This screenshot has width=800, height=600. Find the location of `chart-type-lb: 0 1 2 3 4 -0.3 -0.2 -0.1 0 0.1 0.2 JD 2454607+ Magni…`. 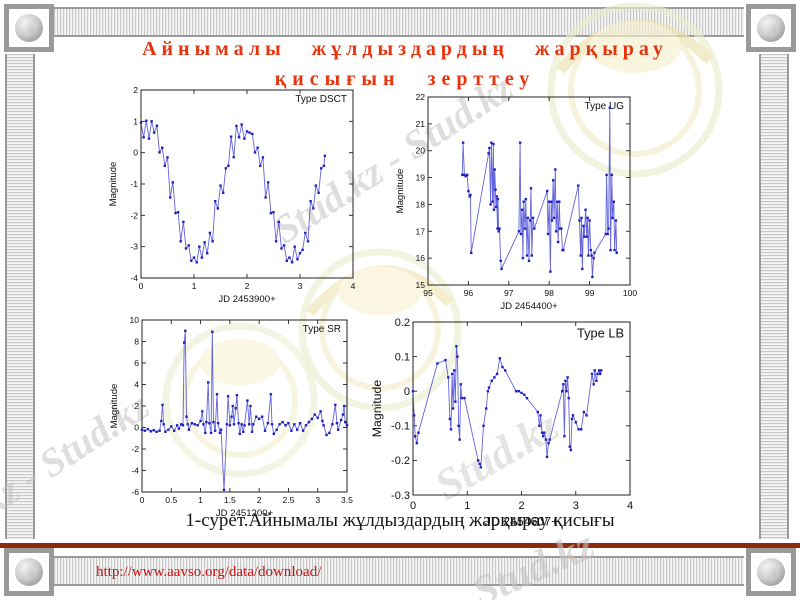

chart-type-lb: 0 1 2 3 4 -0.3 -0.2 -0.1 0 0.1 0.2 JD 2454607+ Magni… is located at coordinates (499, 426).